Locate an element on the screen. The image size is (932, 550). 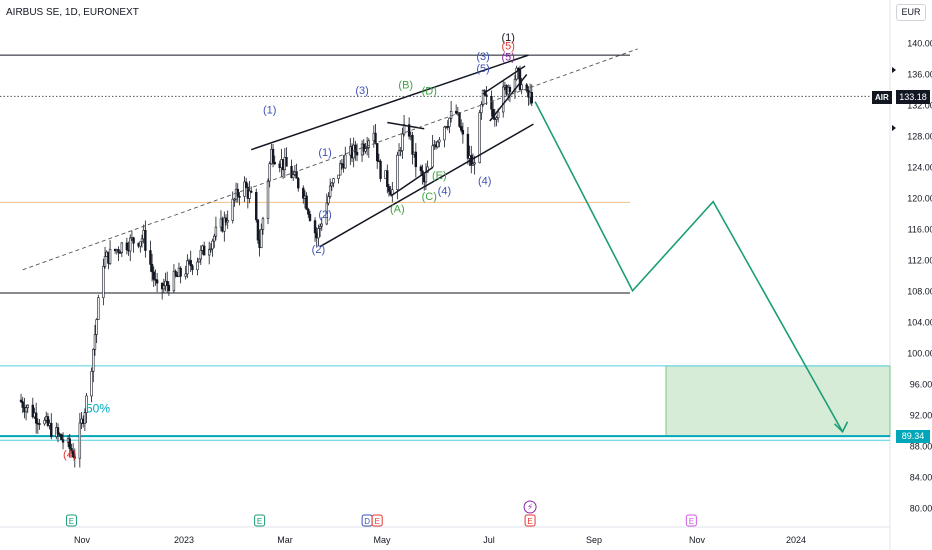
x-tick-label: 2023 is located at coordinates (184, 540).